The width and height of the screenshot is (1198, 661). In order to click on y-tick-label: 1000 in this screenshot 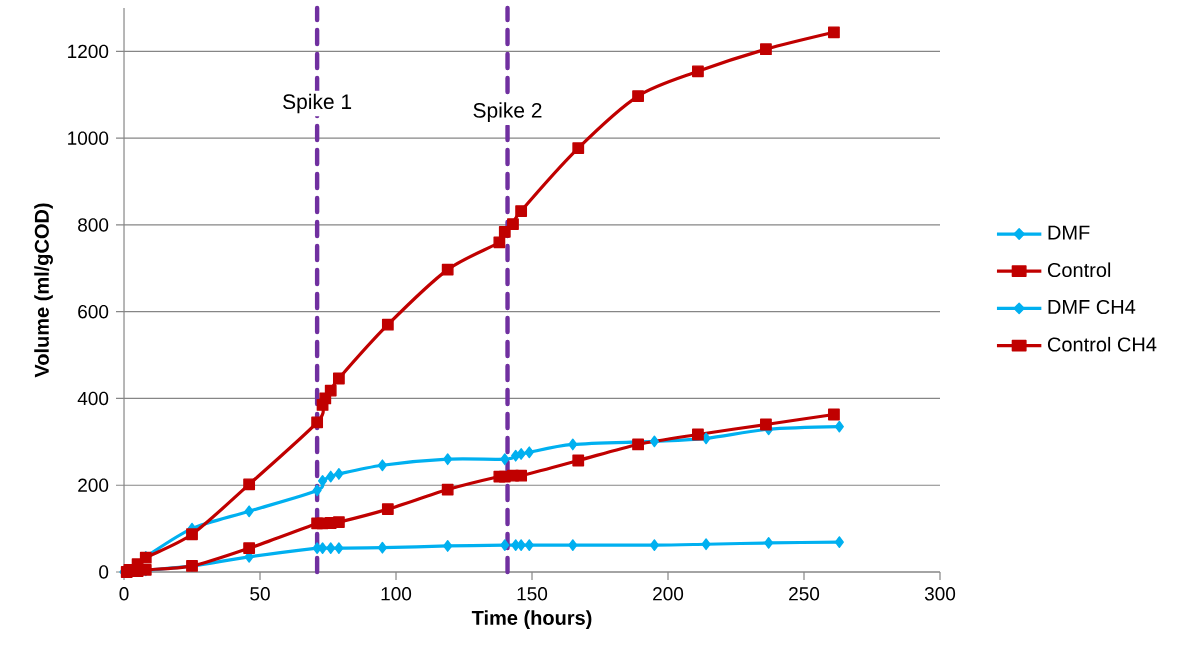, I will do `click(88, 138)`.